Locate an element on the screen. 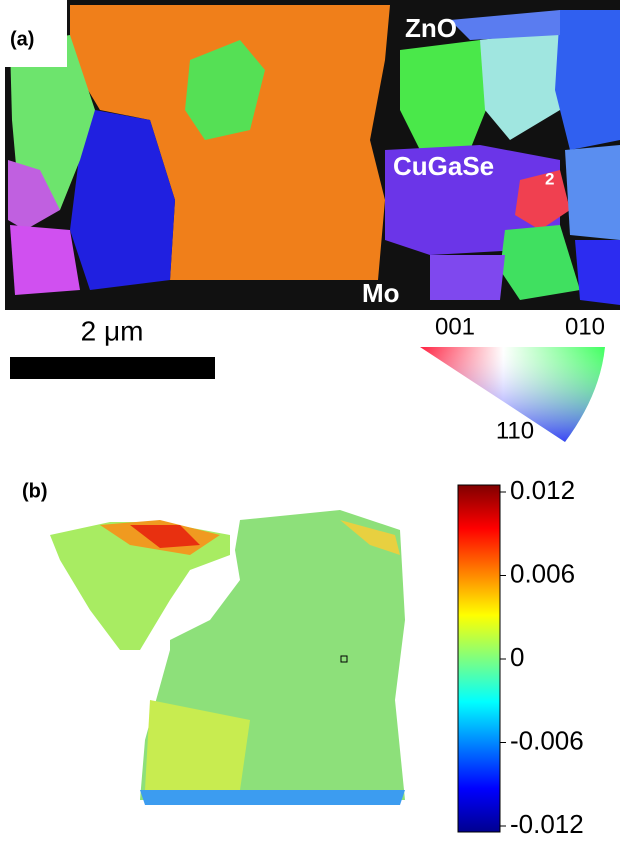  colorbar-ticks: 0.012 0.006 0 -0.006 -0.012 is located at coordinates (542, 657).